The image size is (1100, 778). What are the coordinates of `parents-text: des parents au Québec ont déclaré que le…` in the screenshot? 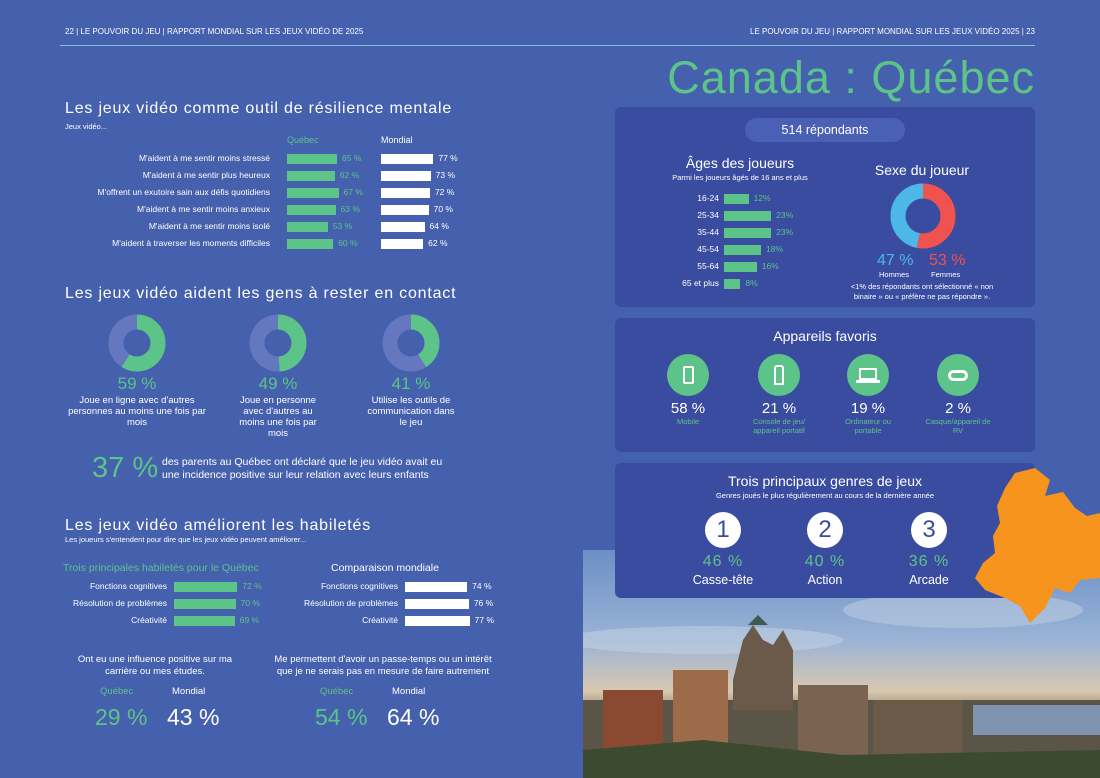 It's located at (302, 469).